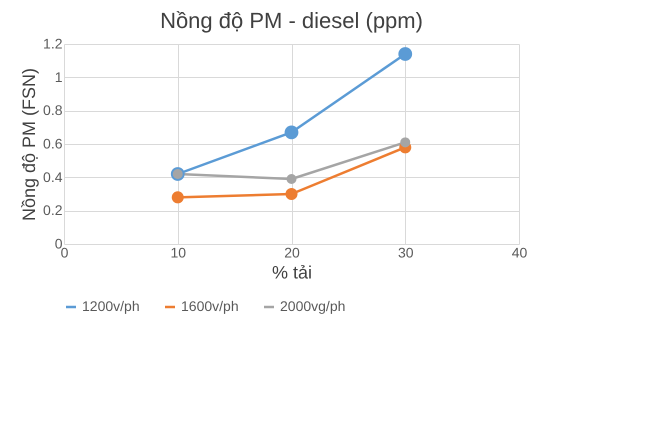 This screenshot has height=430, width=662. What do you see at coordinates (111, 306) in the screenshot?
I see `legend-label: 1200v/ph` at bounding box center [111, 306].